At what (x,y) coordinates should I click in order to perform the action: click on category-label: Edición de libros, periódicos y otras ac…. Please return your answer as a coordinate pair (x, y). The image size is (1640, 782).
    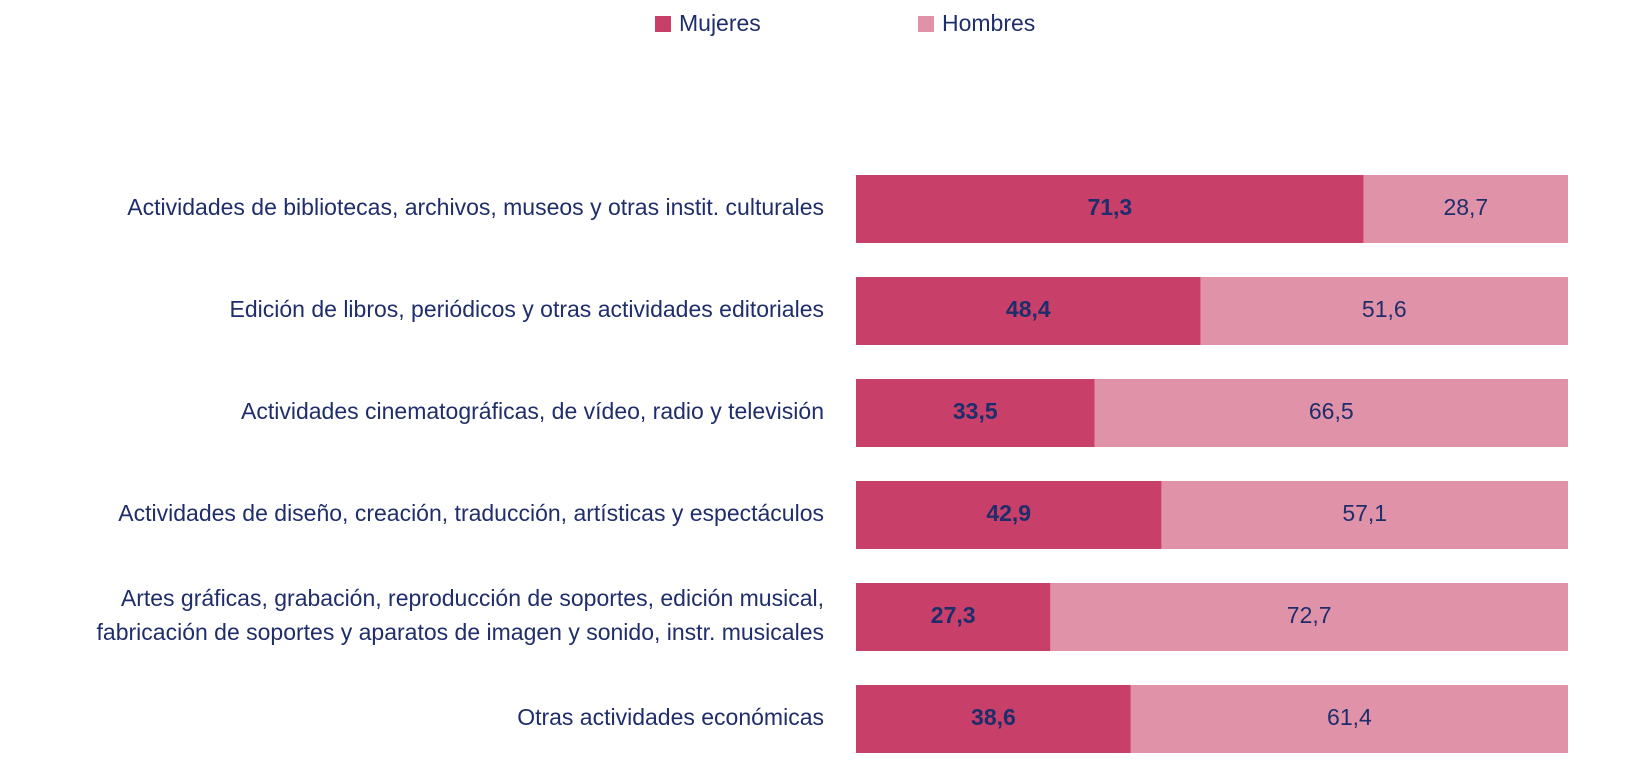
    Looking at the image, I should click on (527, 309).